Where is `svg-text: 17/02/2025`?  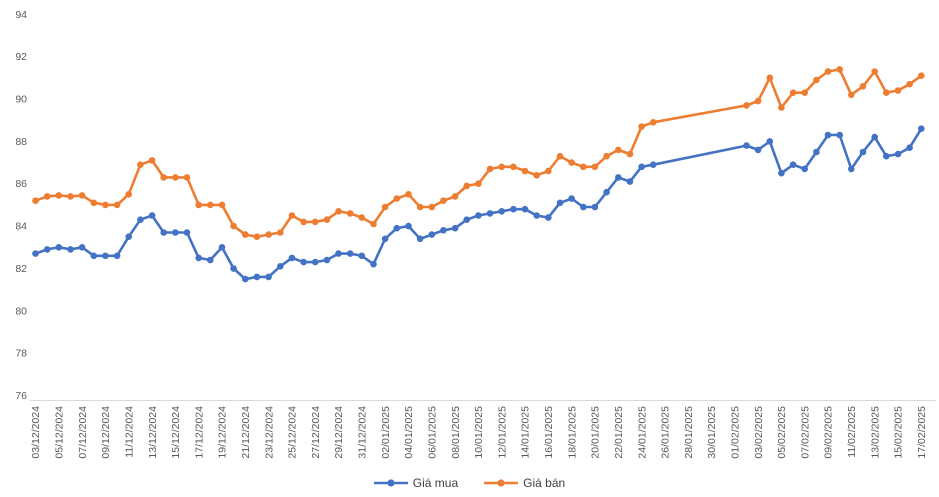 svg-text: 17/02/2025 is located at coordinates (922, 432).